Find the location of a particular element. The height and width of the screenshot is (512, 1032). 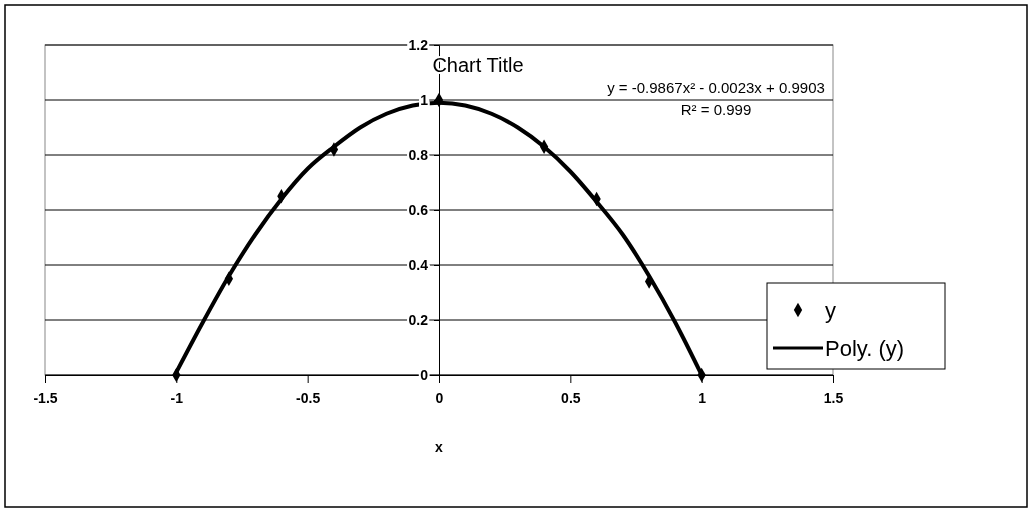

x-tick-label: 1 is located at coordinates (702, 397).